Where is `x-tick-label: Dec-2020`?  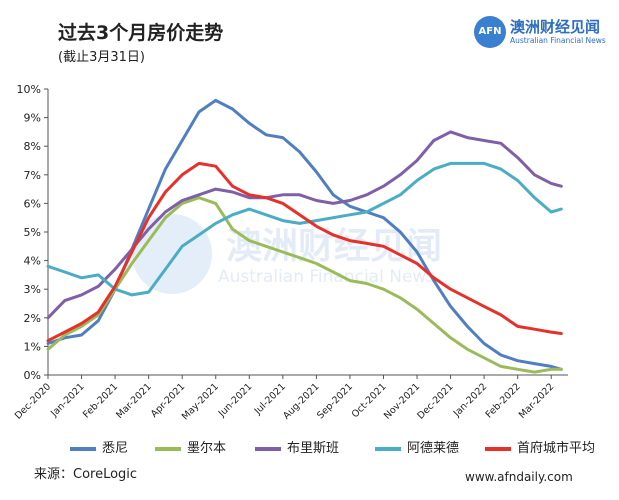
x-tick-label: Dec-2020 is located at coordinates (33, 401).